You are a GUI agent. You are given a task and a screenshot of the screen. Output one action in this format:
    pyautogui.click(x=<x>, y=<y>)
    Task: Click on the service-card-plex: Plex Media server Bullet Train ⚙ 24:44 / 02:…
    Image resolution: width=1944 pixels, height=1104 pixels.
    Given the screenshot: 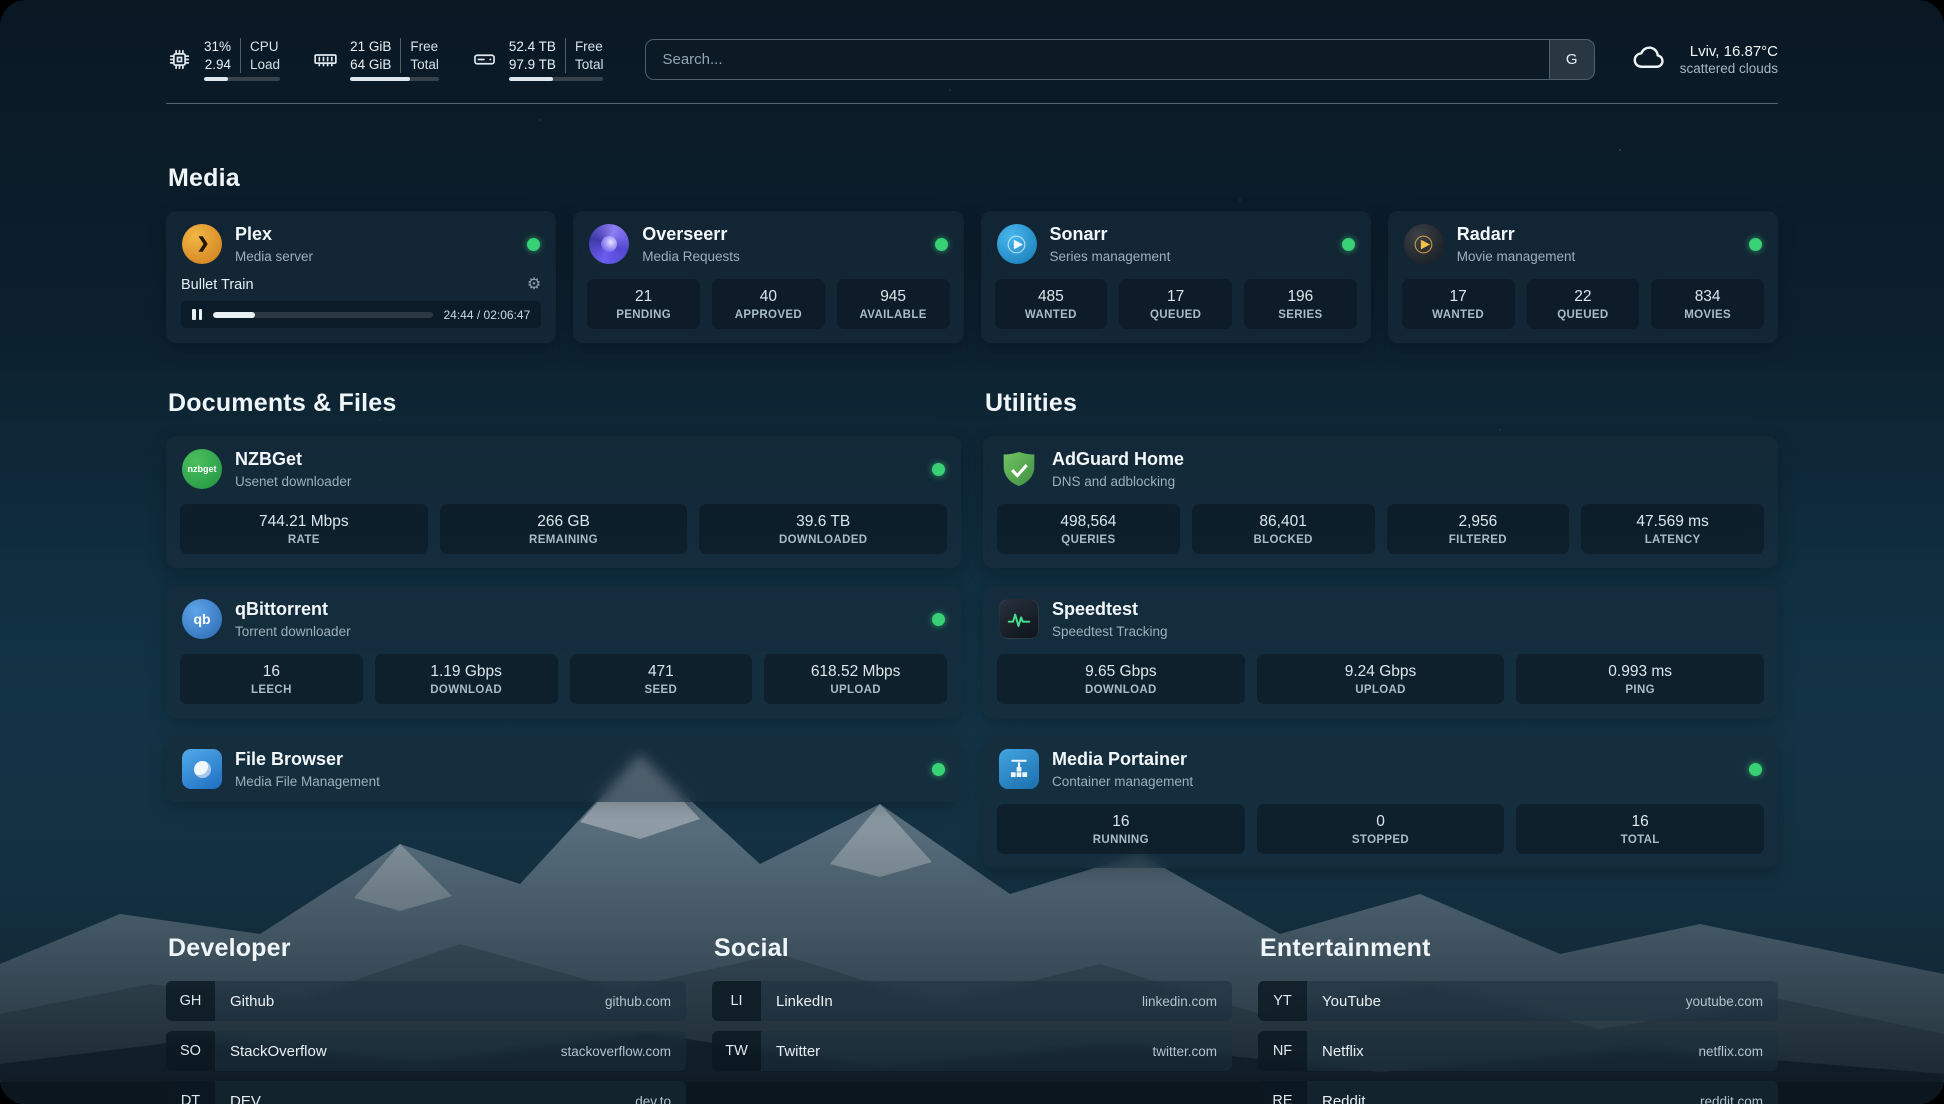 What is the action you would take?
    pyautogui.click(x=361, y=277)
    